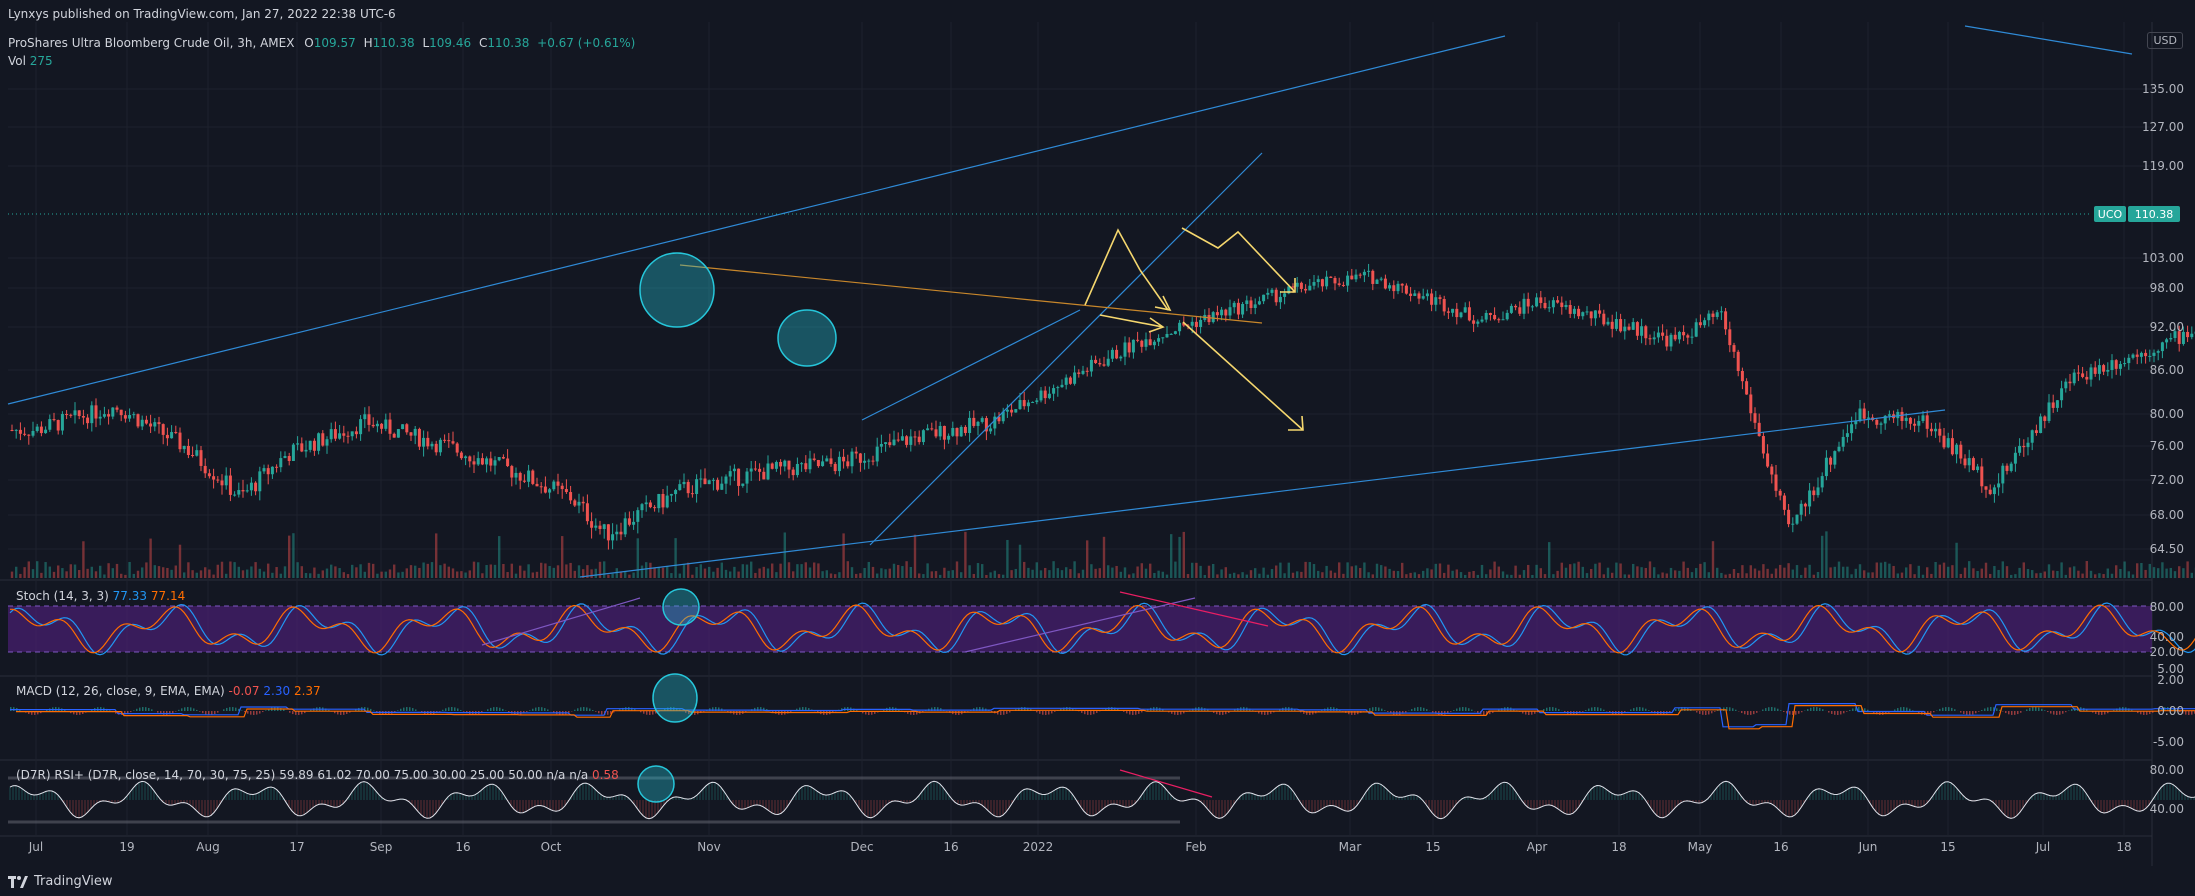 The width and height of the screenshot is (2195, 896). What do you see at coordinates (971, 365) in the screenshot?
I see `upper-wedge-line` at bounding box center [971, 365].